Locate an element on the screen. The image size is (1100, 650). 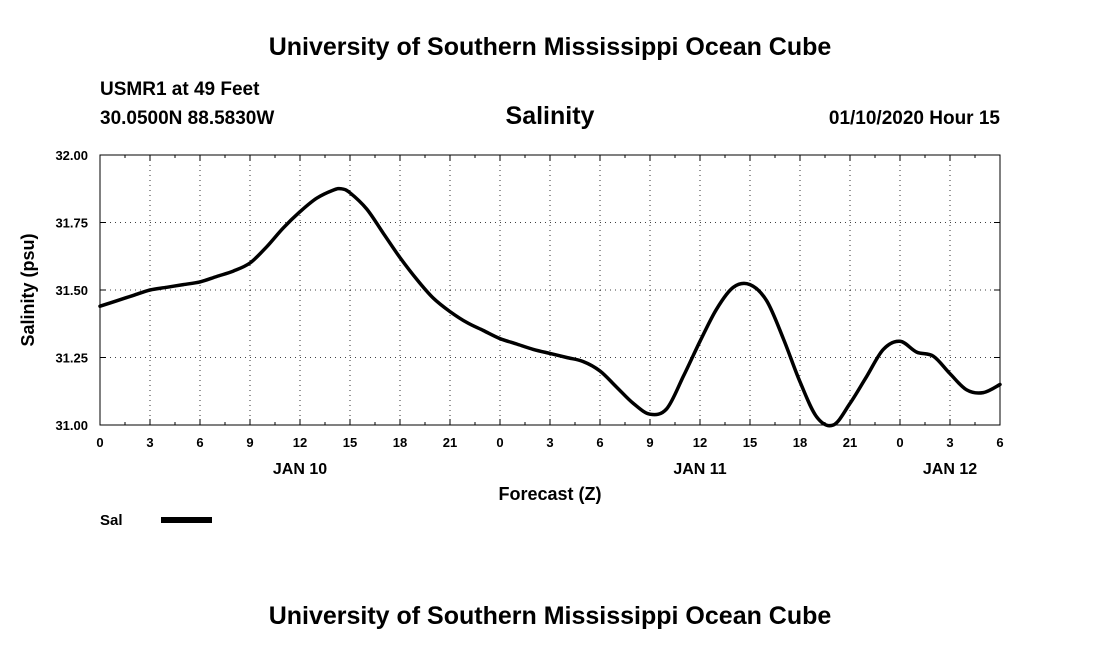
legend-label-sal: Sal is located at coordinates (111, 520).